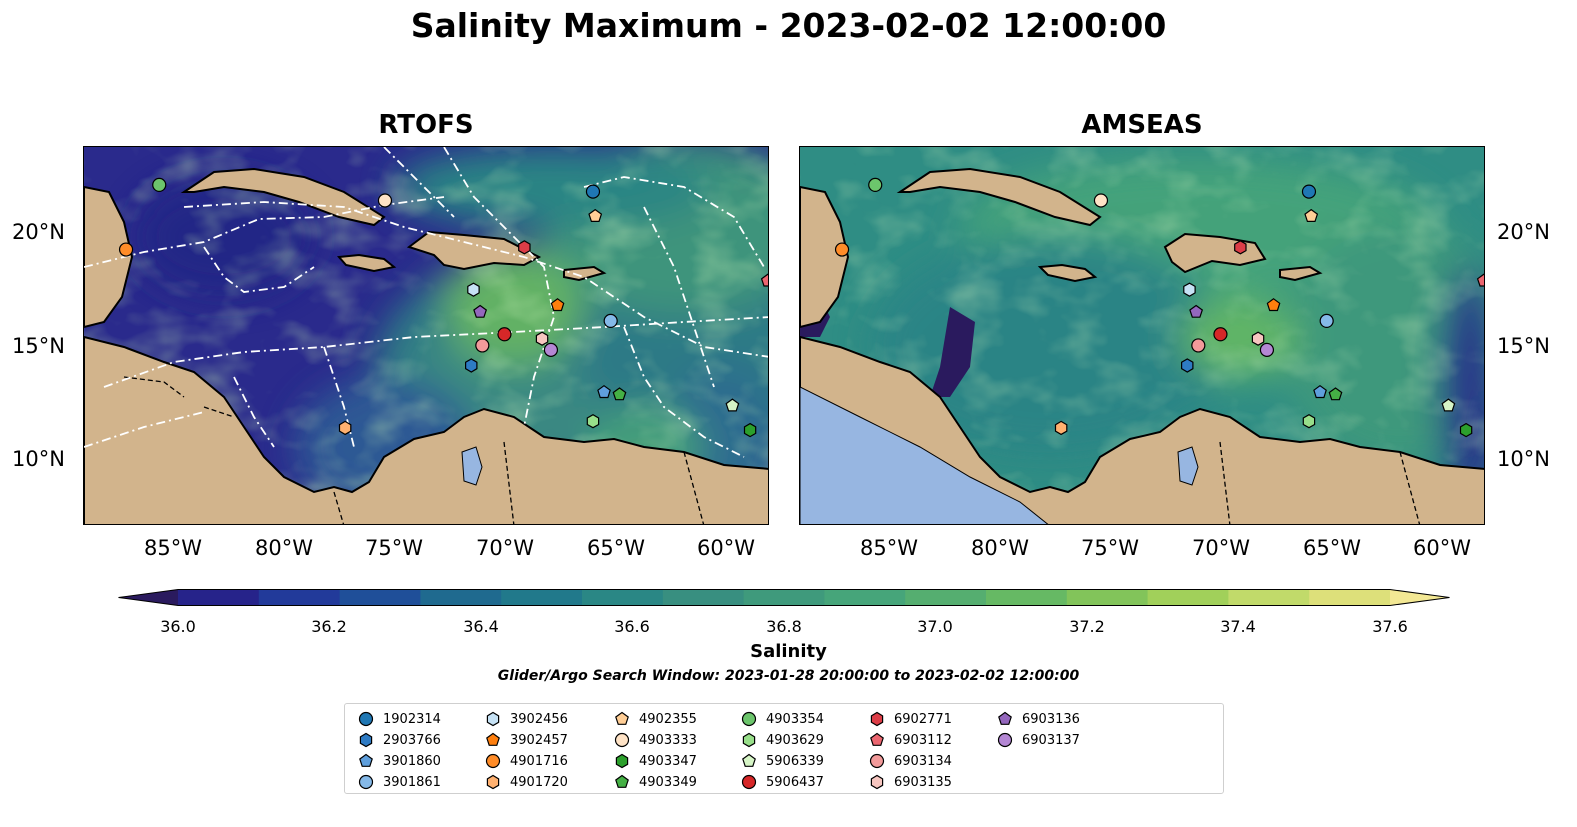  What do you see at coordinates (923, 782) in the screenshot?
I see `legend-label: 6903135` at bounding box center [923, 782].